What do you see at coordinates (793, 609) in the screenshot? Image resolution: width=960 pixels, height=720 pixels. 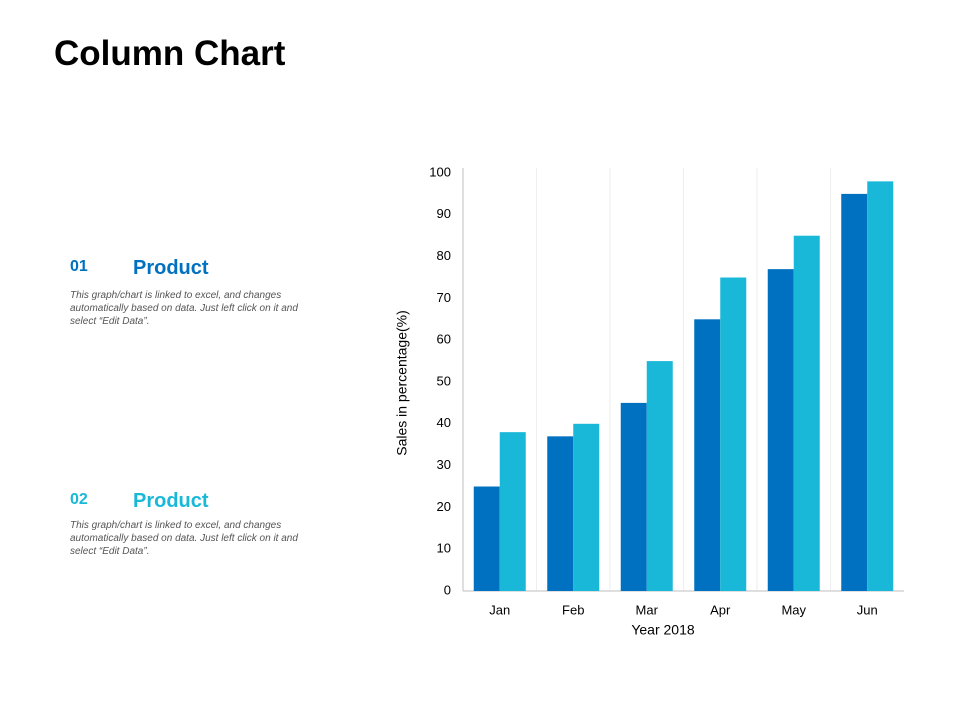 I see `x-tick-label: May` at bounding box center [793, 609].